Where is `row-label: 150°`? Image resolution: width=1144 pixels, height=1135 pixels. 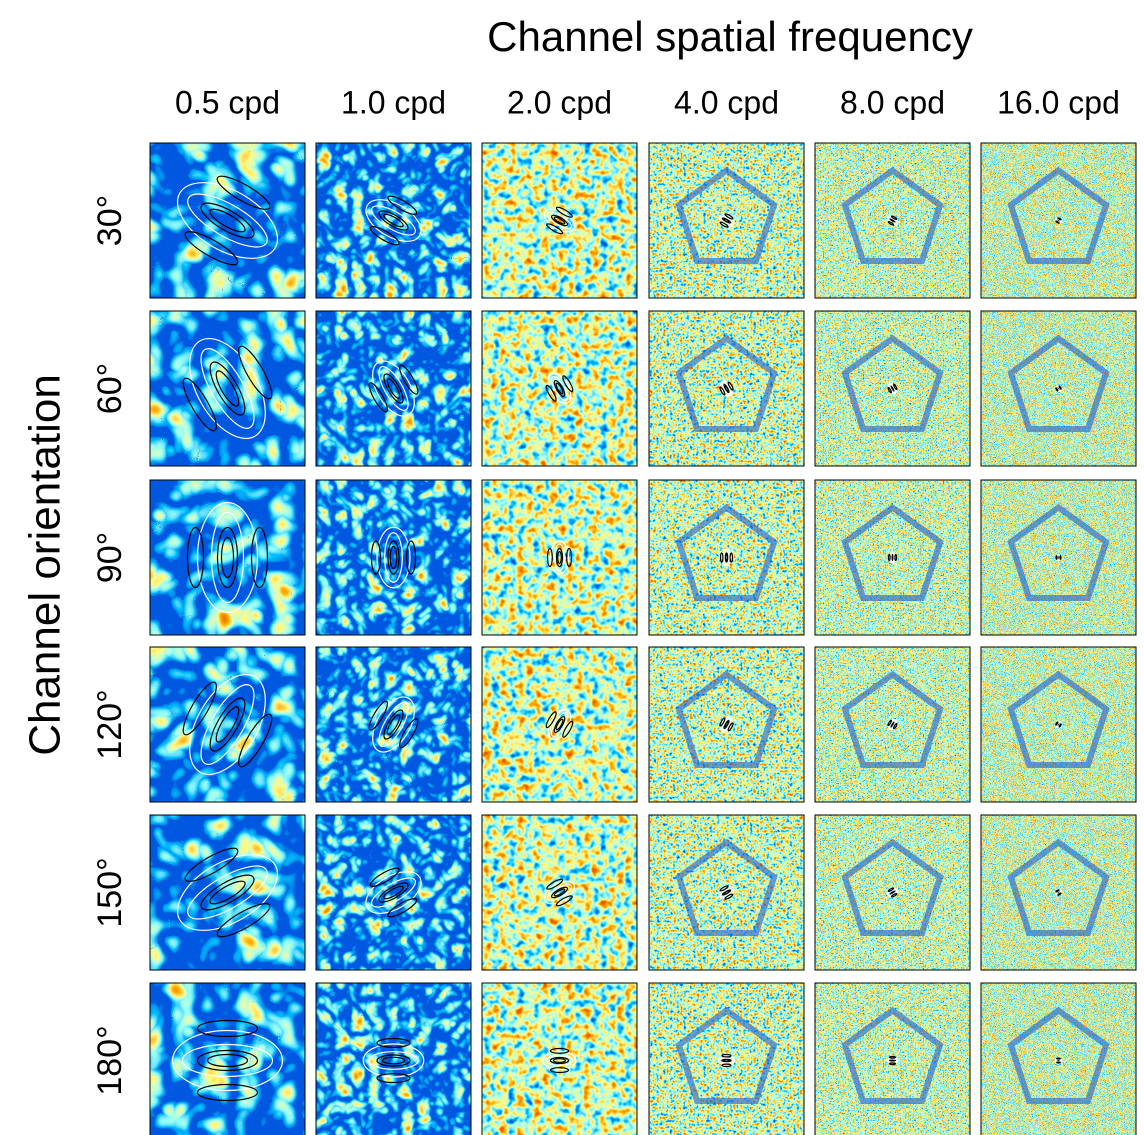
row-label: 150° is located at coordinates (110, 892).